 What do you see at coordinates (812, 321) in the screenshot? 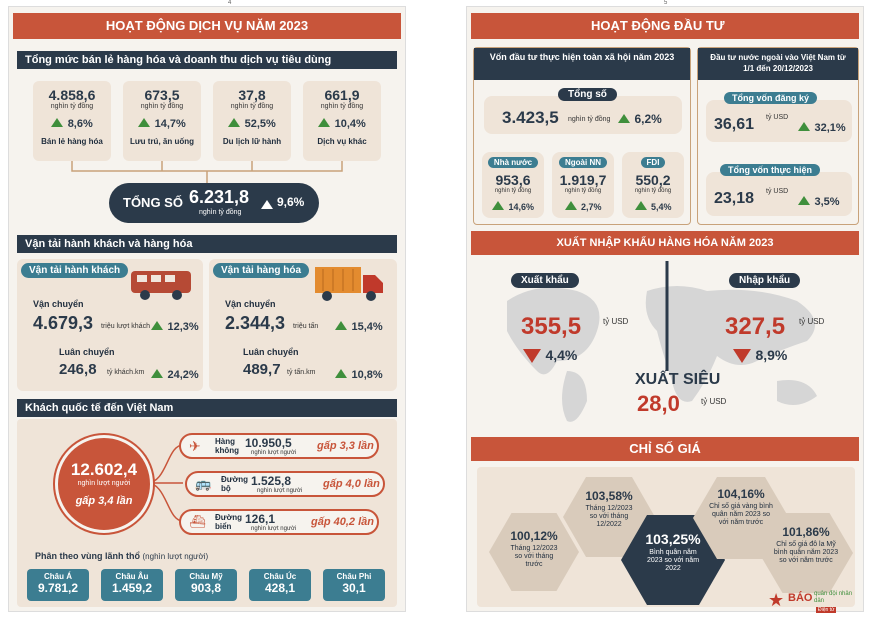
I see `import-unit: tỷ USD` at bounding box center [812, 321].